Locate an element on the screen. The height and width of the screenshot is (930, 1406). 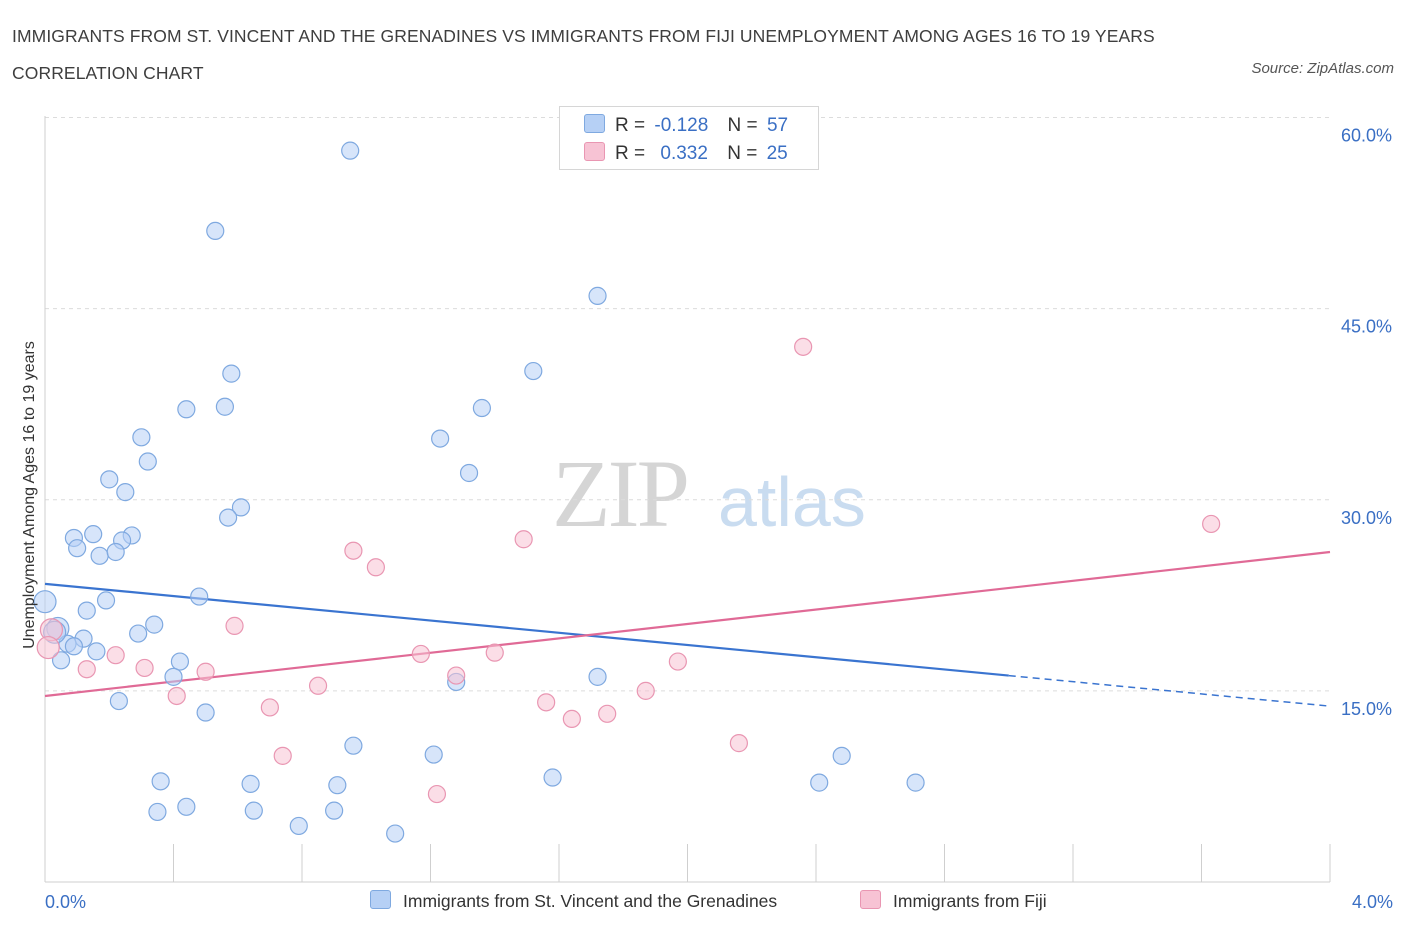
legend-swatch-pink is located at coordinates (594, 151).